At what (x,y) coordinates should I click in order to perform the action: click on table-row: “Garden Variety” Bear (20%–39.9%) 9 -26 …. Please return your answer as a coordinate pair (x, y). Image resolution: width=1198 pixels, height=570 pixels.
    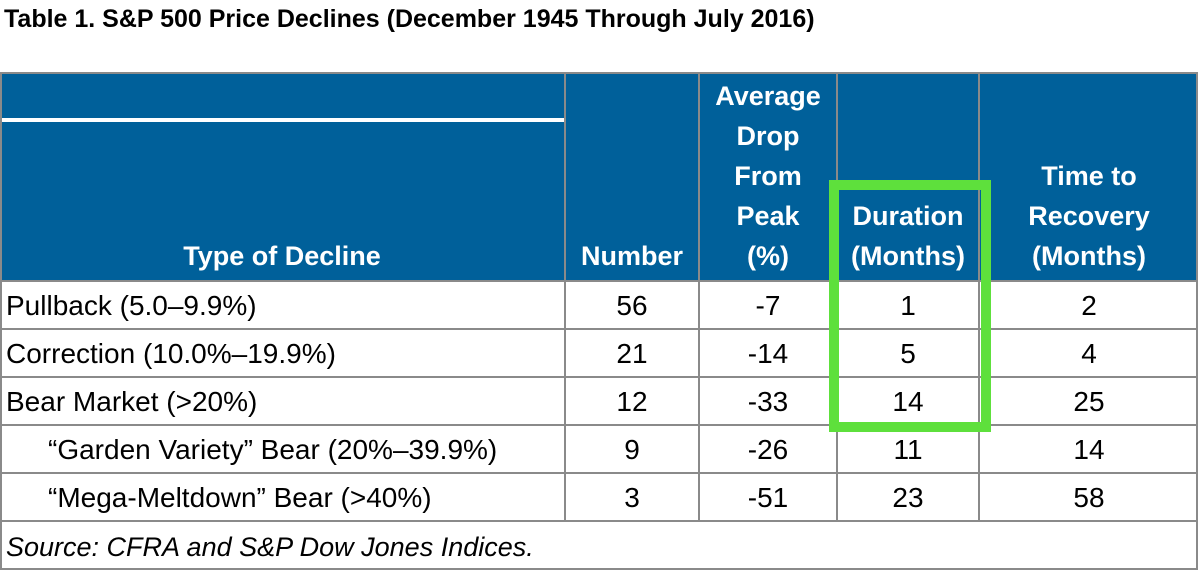
    Looking at the image, I should click on (599, 450).